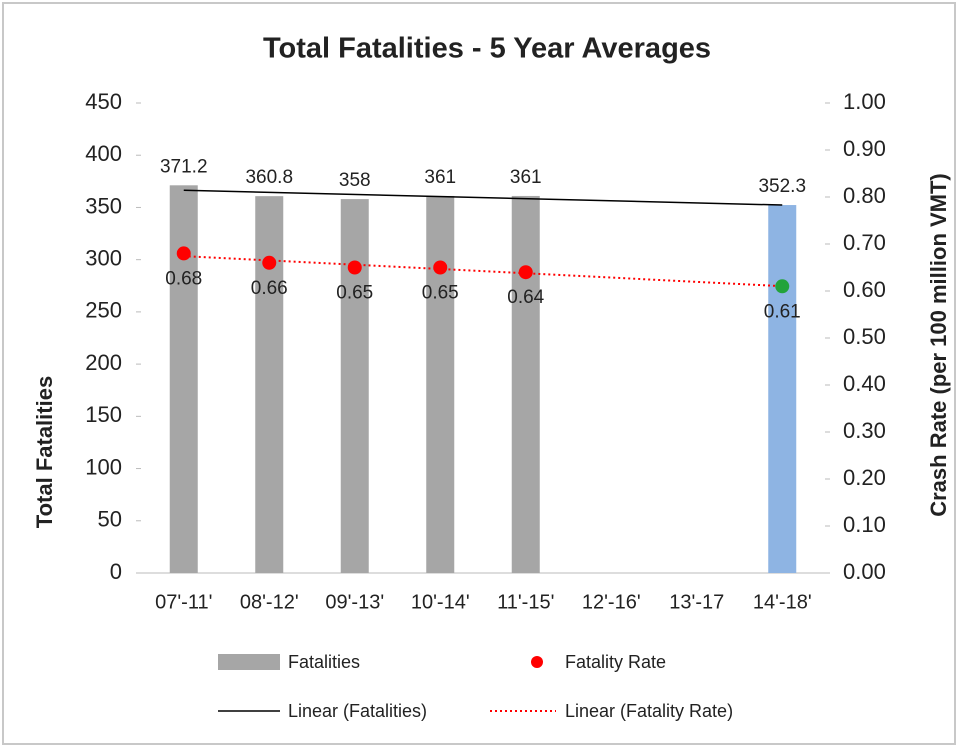  I want to click on y2-tick-label: 0.00, so click(864, 571).